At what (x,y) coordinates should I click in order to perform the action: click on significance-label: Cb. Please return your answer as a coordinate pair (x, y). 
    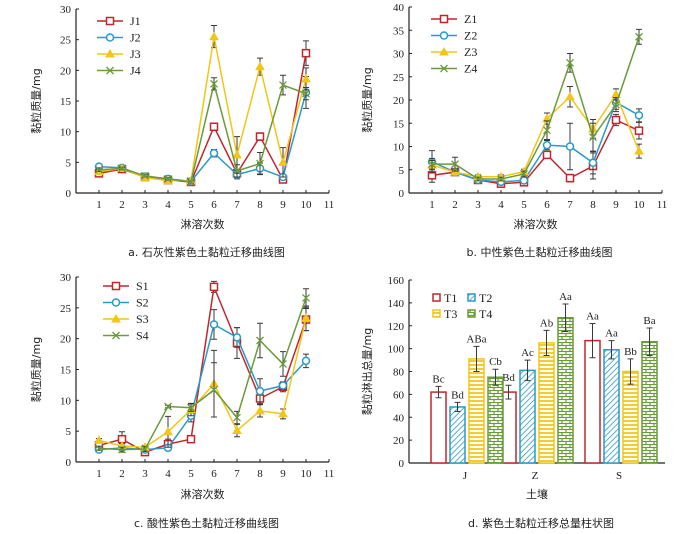
    Looking at the image, I should click on (495, 362).